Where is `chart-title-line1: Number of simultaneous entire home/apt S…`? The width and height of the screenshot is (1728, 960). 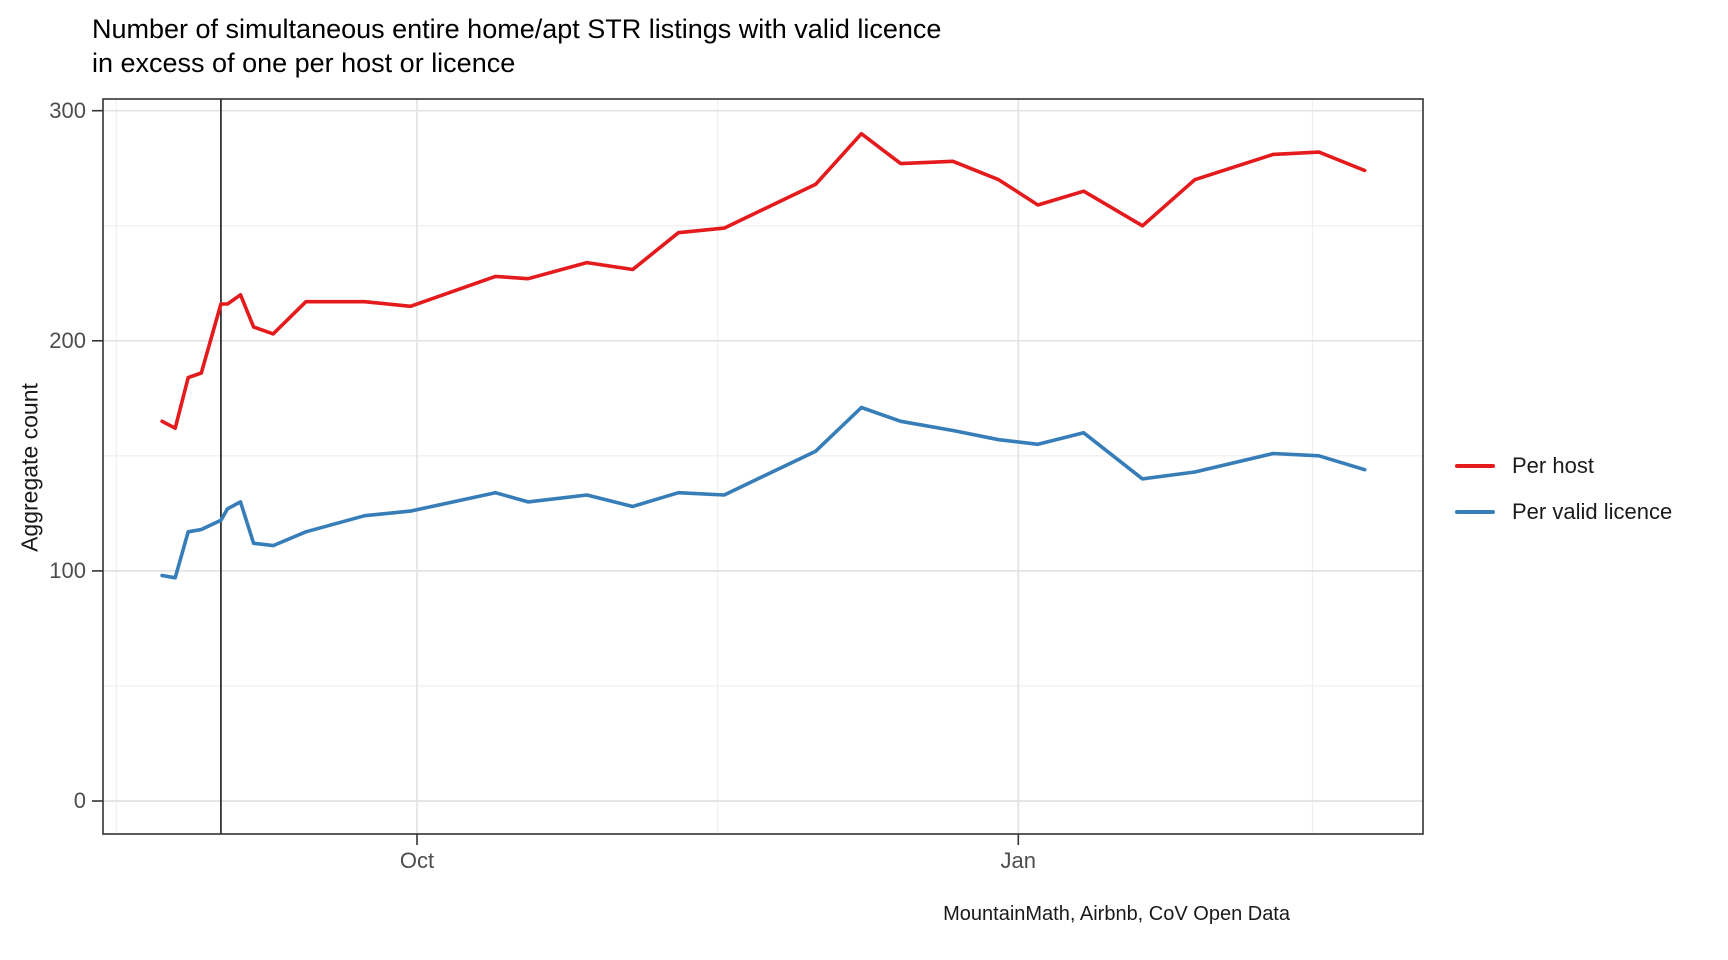 chart-title-line1: Number of simultaneous entire home/apt S… is located at coordinates (517, 29).